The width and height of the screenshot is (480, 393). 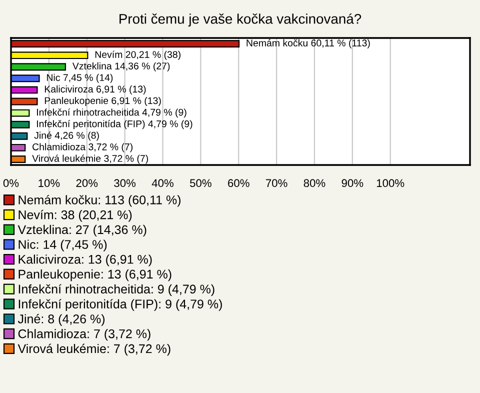 I want to click on legend-label: Kaliciviroza: 13 (6,91 %), so click(x=85, y=260).